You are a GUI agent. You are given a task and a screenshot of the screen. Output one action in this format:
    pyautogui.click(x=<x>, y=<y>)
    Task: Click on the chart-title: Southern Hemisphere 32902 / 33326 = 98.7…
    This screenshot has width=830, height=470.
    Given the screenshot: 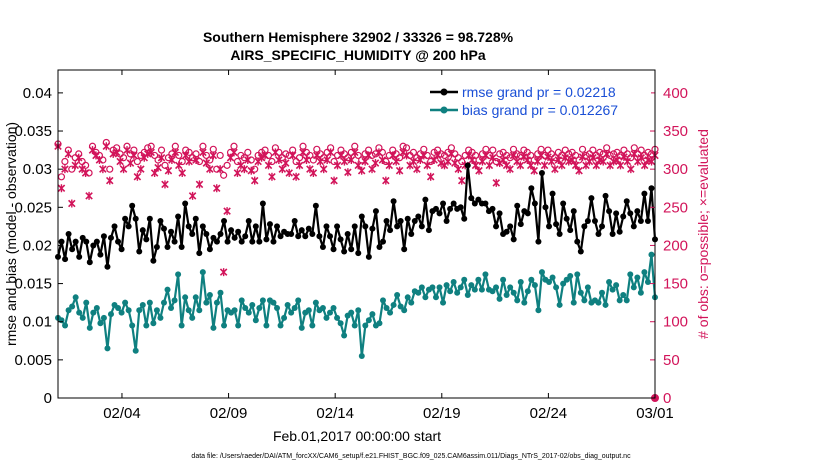 What is the action you would take?
    pyautogui.click(x=358, y=37)
    